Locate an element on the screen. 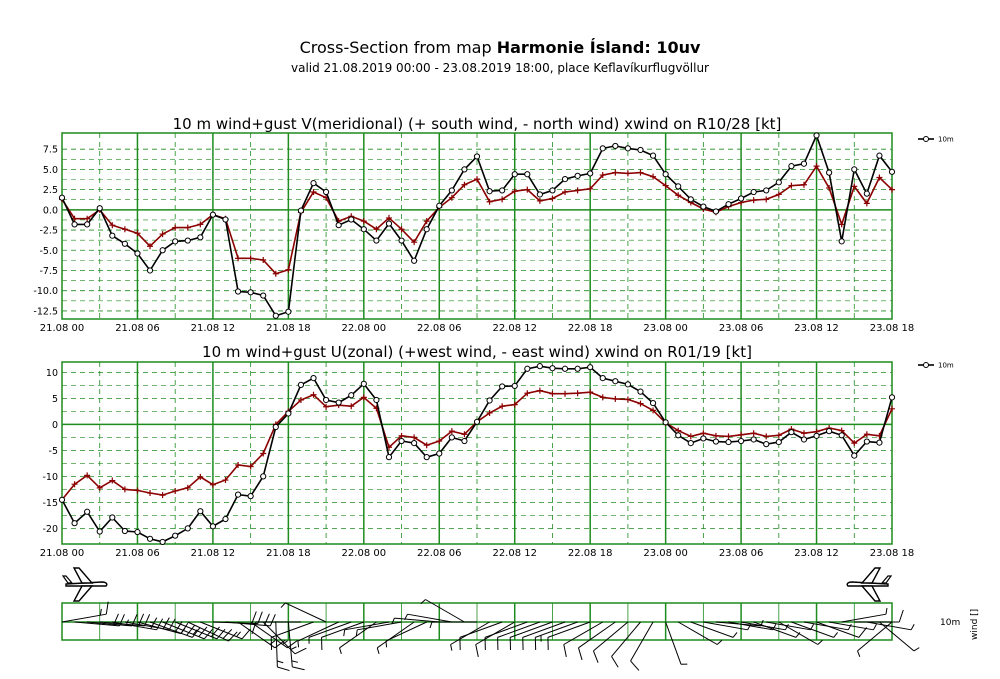 The width and height of the screenshot is (1000, 679). x-tick-label: 21.08 12 is located at coordinates (213, 328).